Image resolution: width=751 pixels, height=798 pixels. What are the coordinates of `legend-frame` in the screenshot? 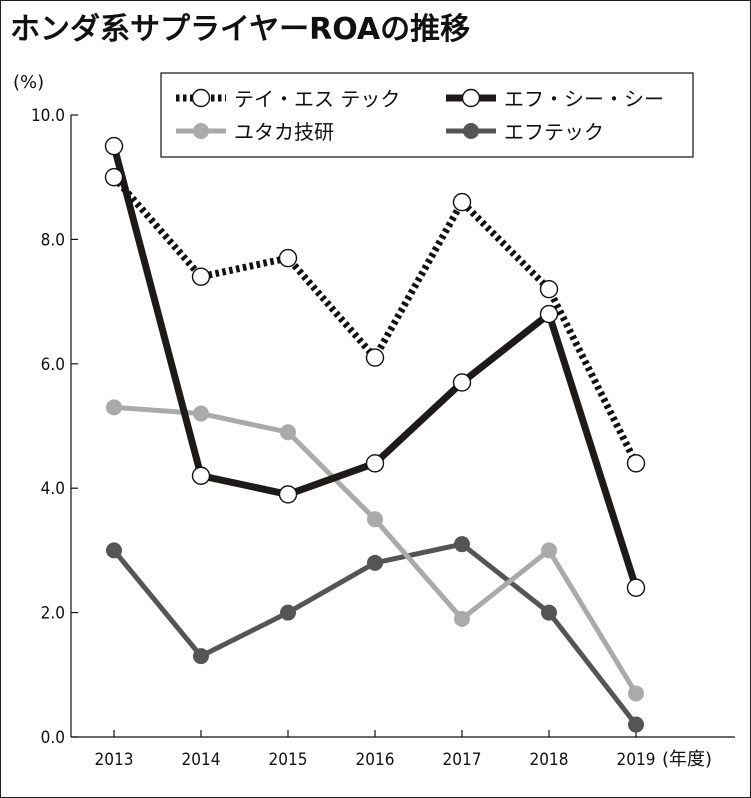 It's located at (427, 115).